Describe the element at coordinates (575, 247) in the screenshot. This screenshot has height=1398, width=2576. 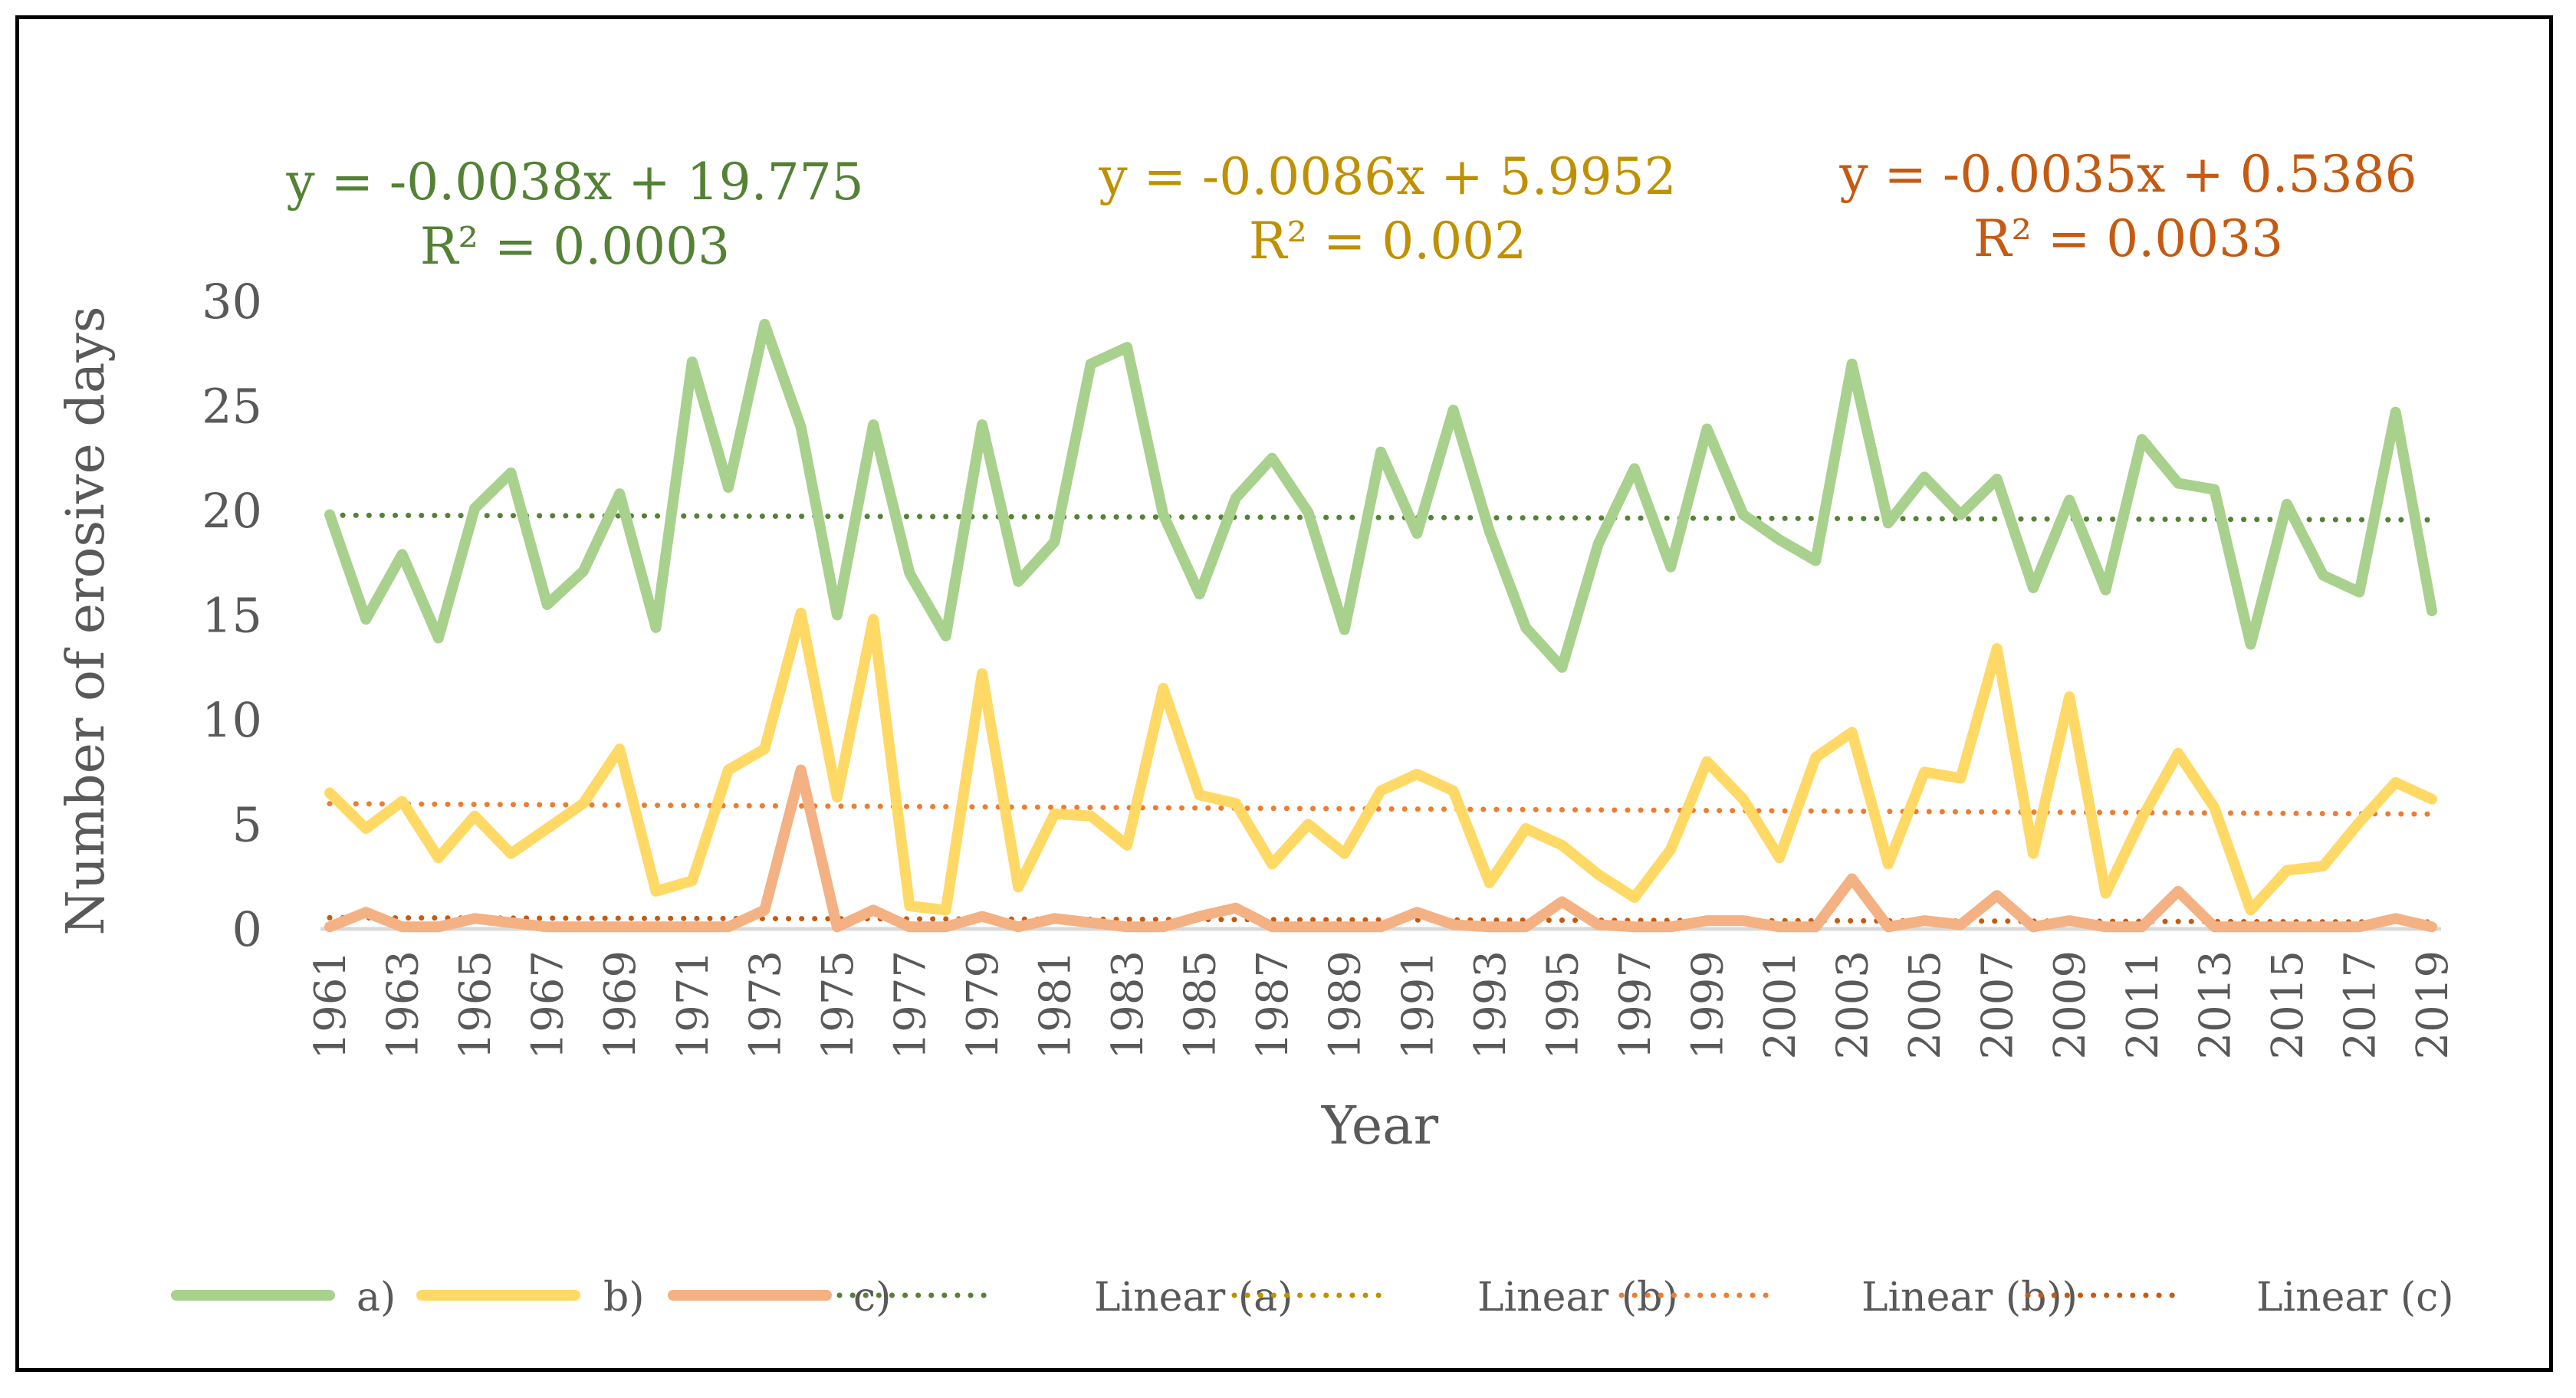
I see `trendline-r-squared: R² = 0.0003` at that location.